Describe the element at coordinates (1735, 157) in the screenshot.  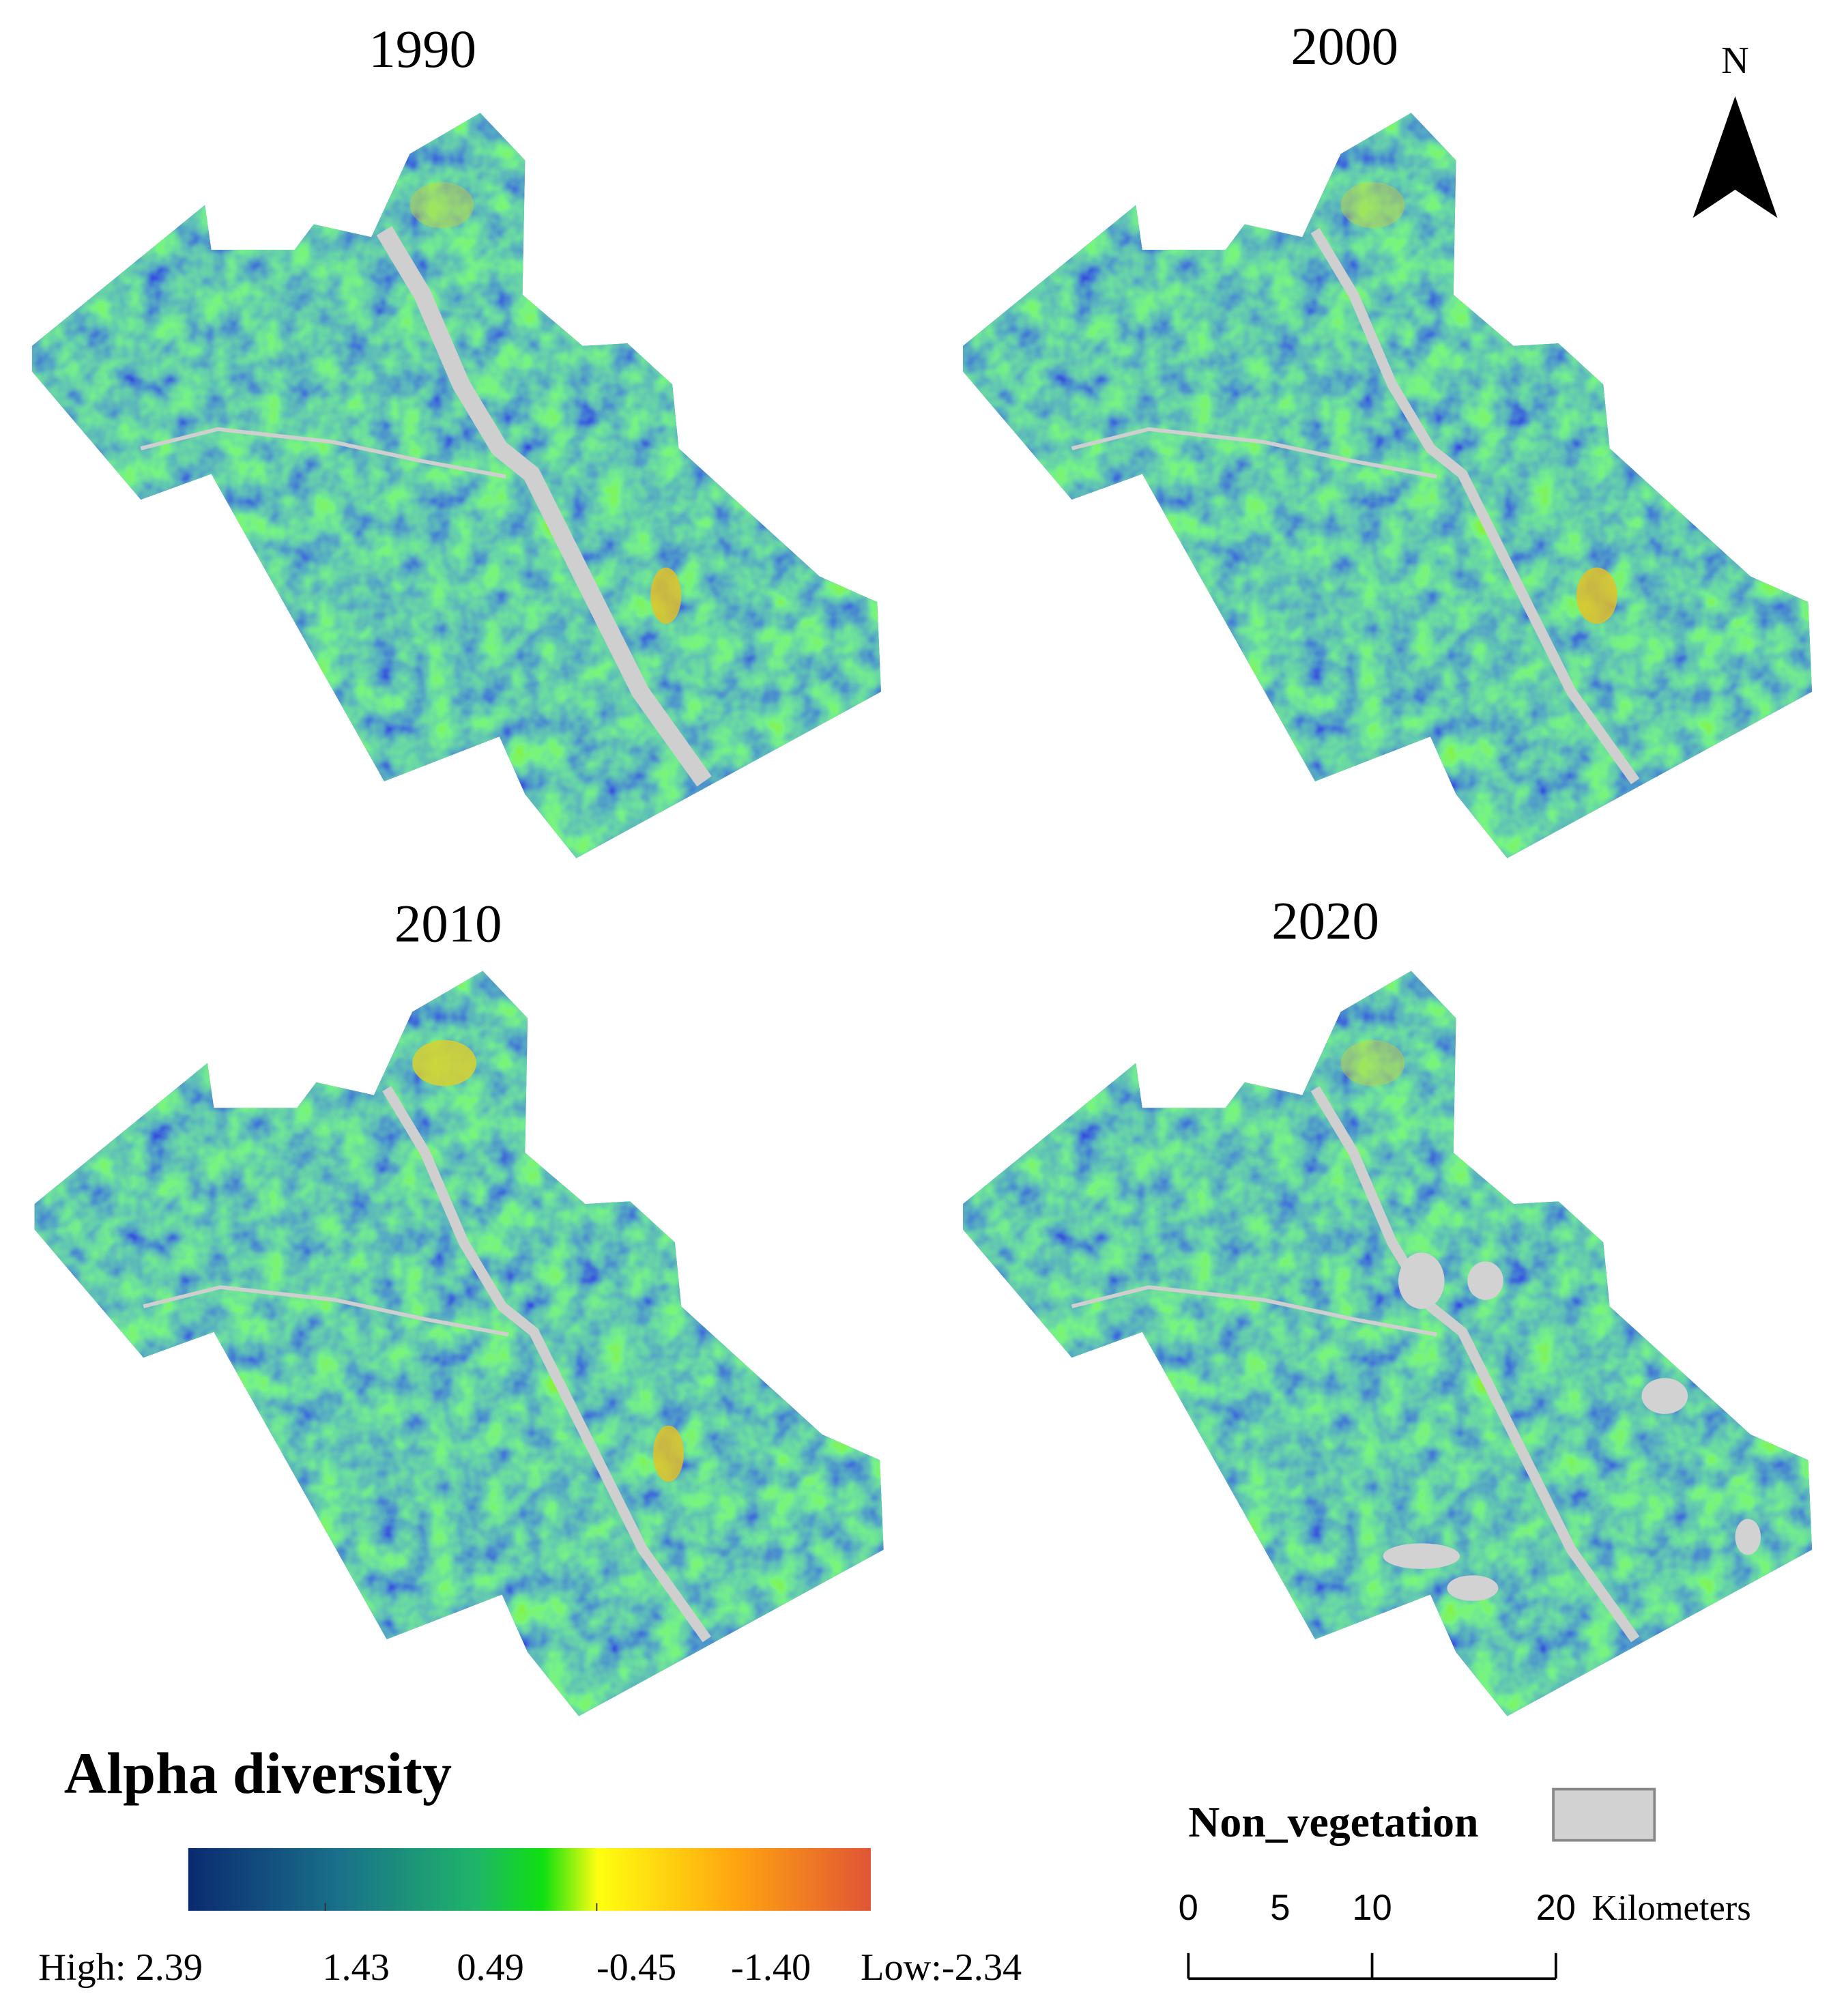
I see `north-arrow-shape` at that location.